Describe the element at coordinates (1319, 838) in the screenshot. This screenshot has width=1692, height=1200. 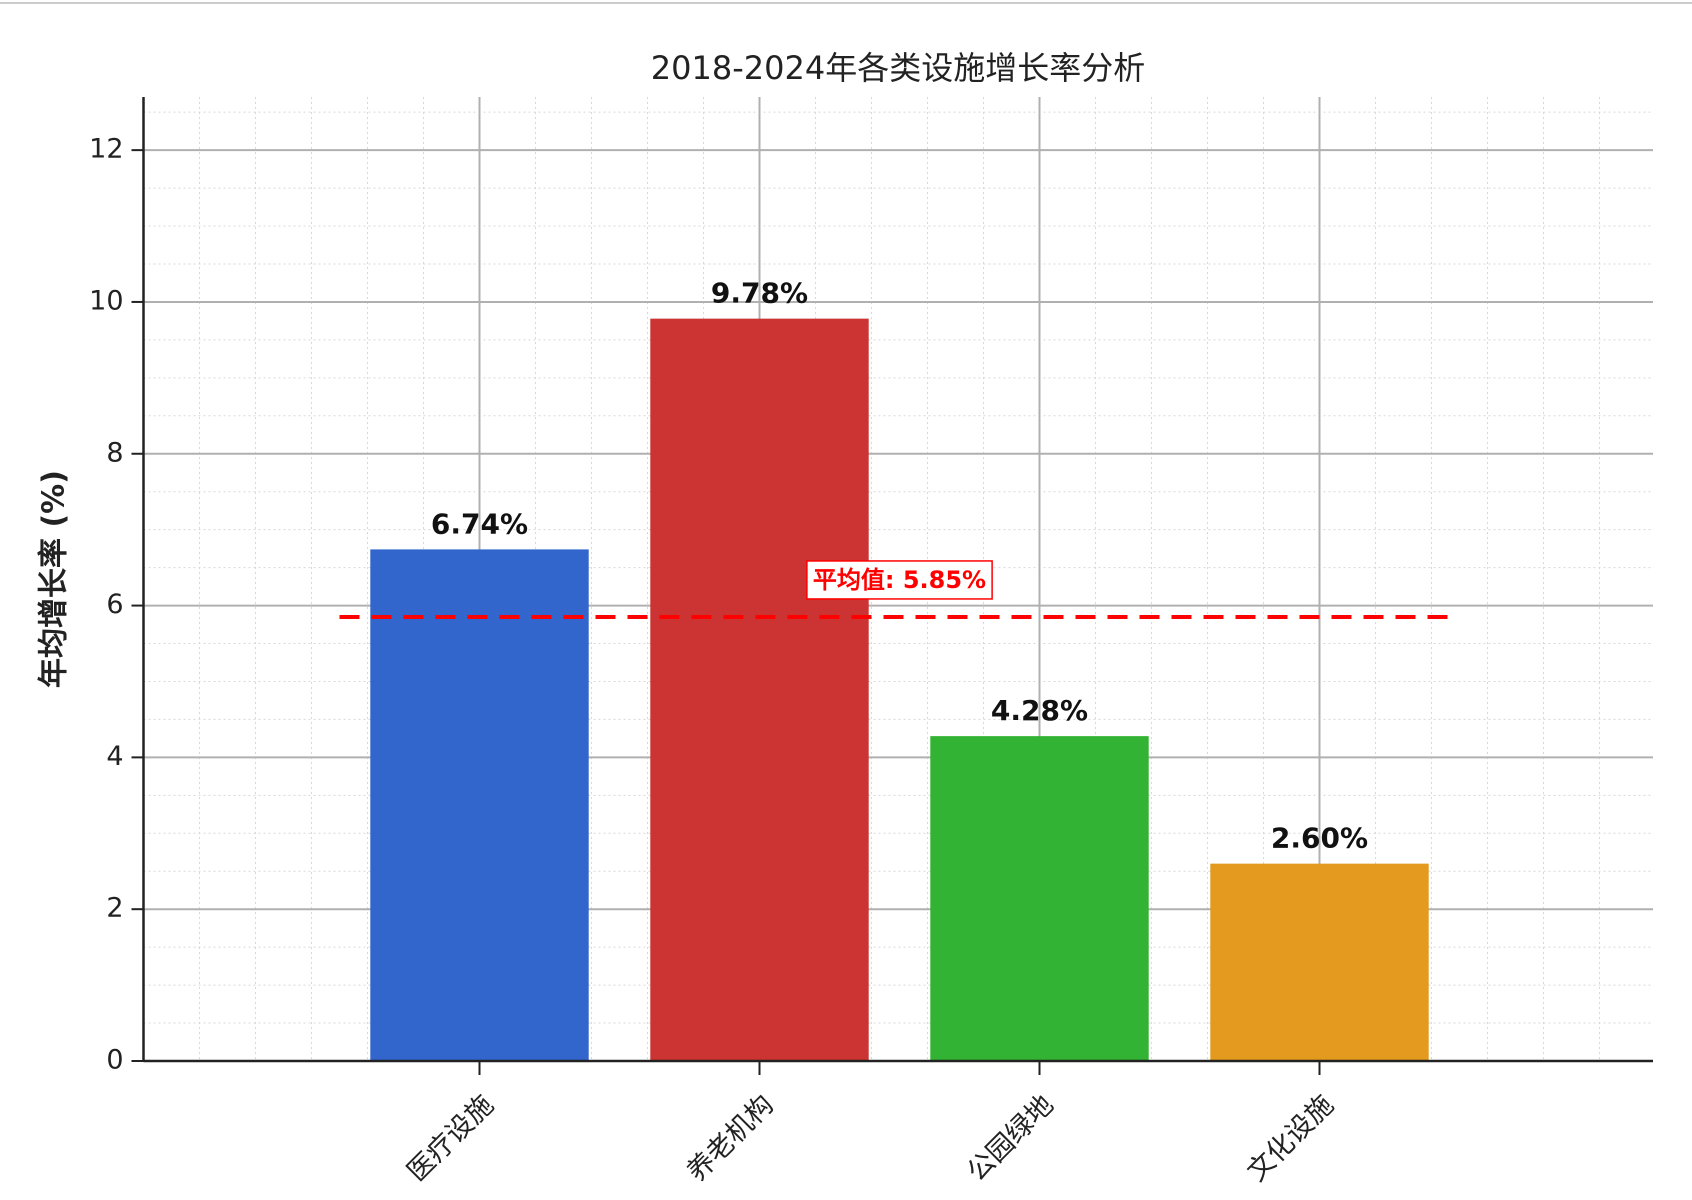
I see `value-label: 2.60%` at that location.